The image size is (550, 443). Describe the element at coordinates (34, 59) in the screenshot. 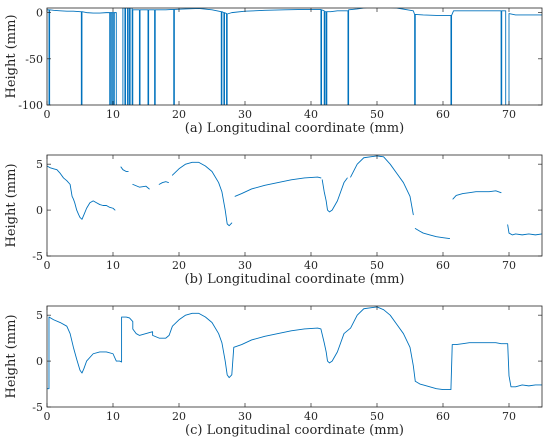

I see `y-tick-label: -50` at that location.